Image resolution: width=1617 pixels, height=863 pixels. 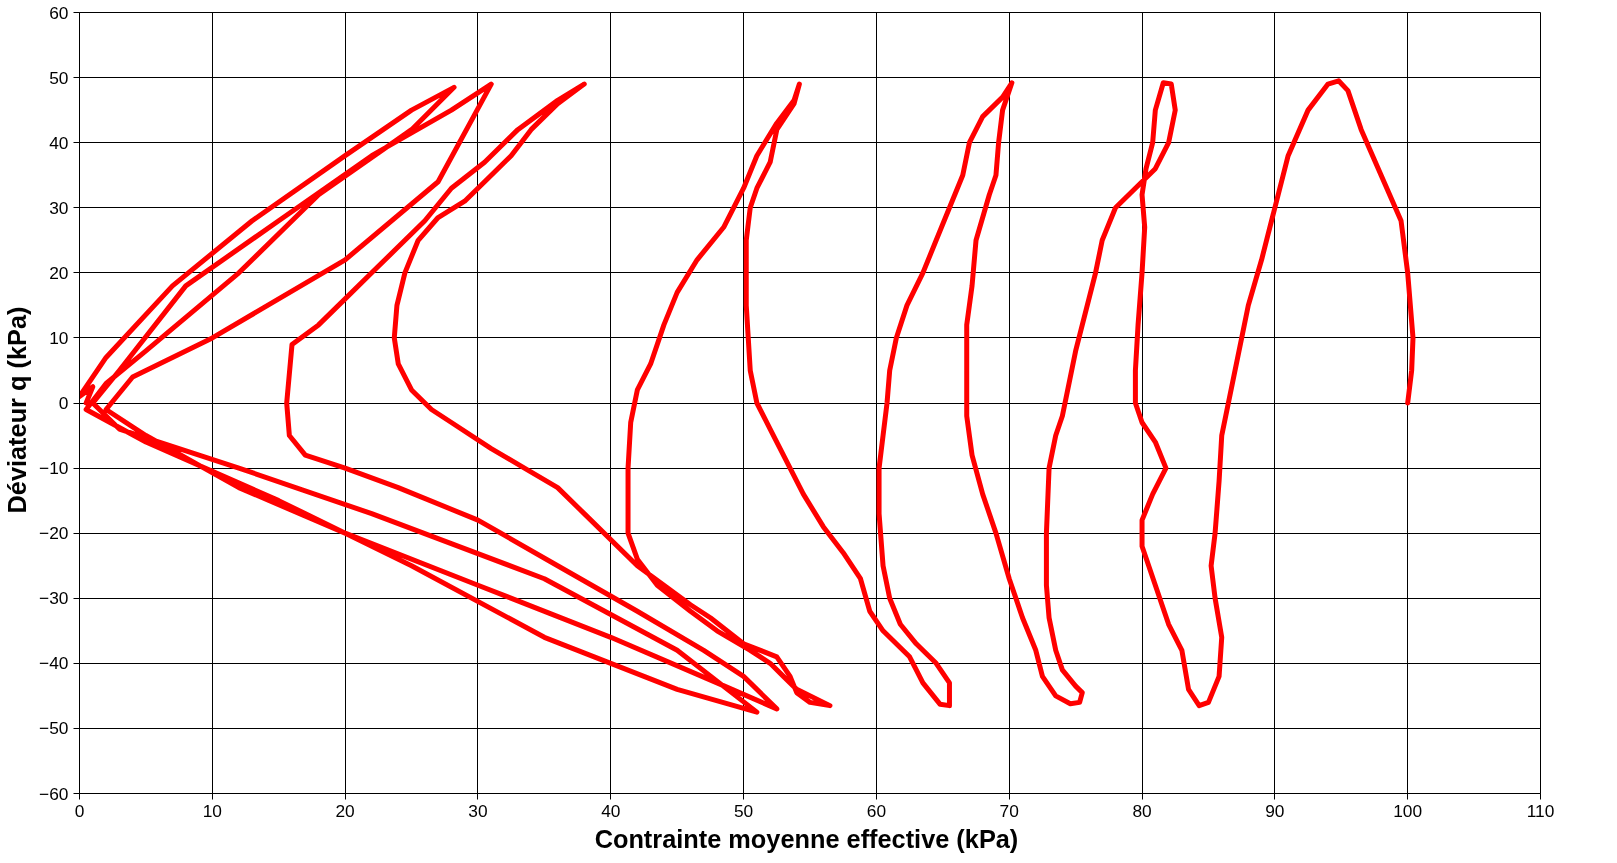 What do you see at coordinates (54, 533) in the screenshot?
I see `y-tick-label: −20` at bounding box center [54, 533].